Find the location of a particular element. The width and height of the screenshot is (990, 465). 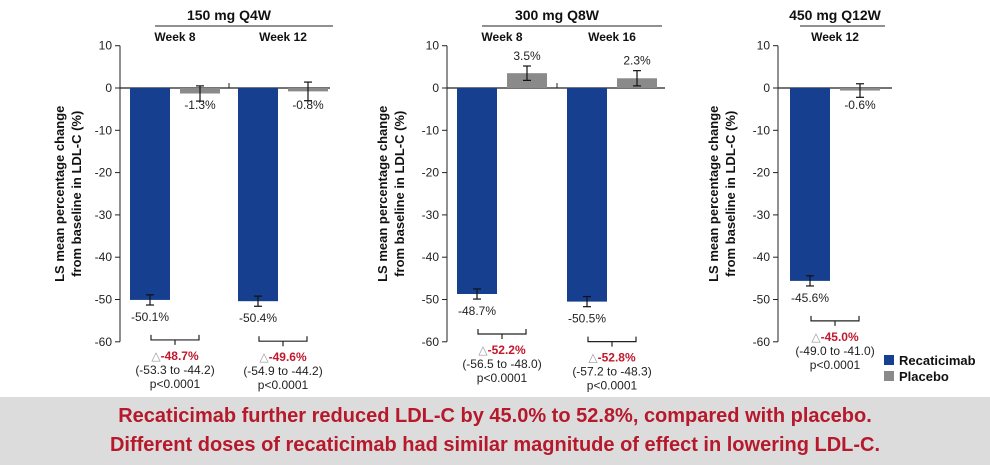

confidence-interval: (-56.5 to -48.0) is located at coordinates (501, 364).